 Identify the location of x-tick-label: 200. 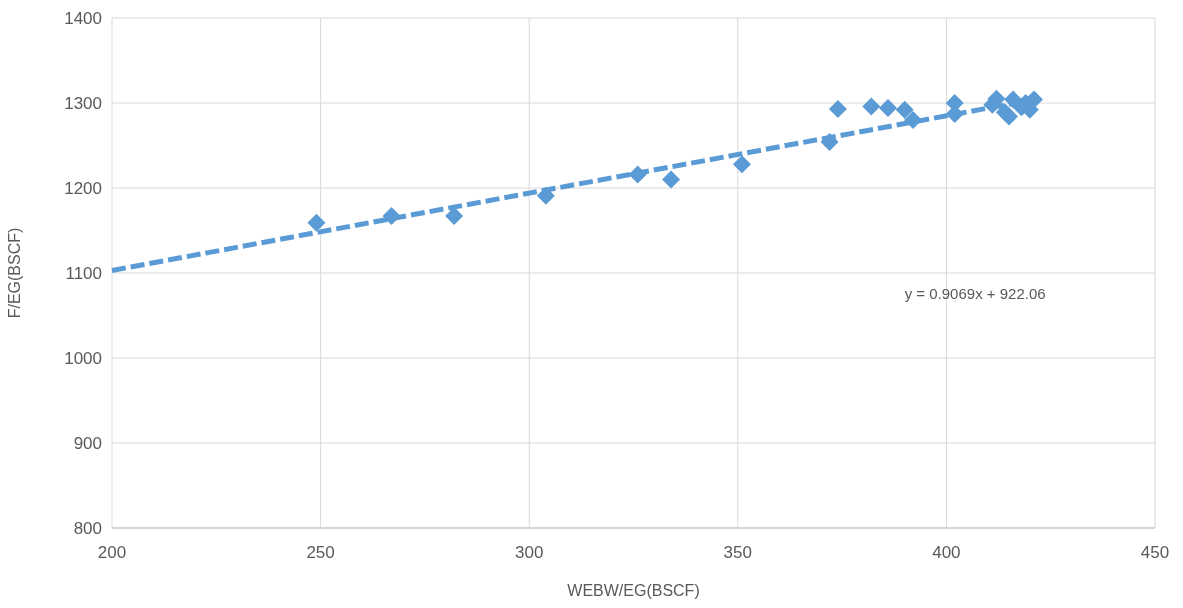
(112, 552).